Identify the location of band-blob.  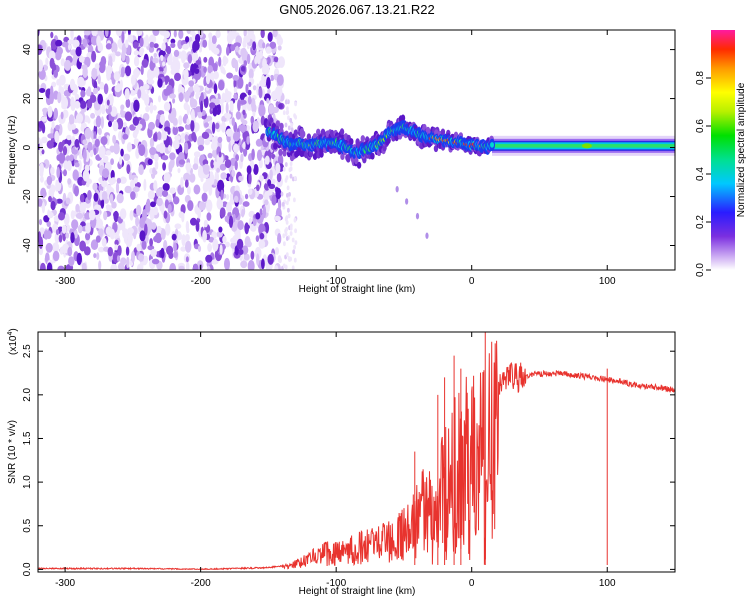
(586, 146).